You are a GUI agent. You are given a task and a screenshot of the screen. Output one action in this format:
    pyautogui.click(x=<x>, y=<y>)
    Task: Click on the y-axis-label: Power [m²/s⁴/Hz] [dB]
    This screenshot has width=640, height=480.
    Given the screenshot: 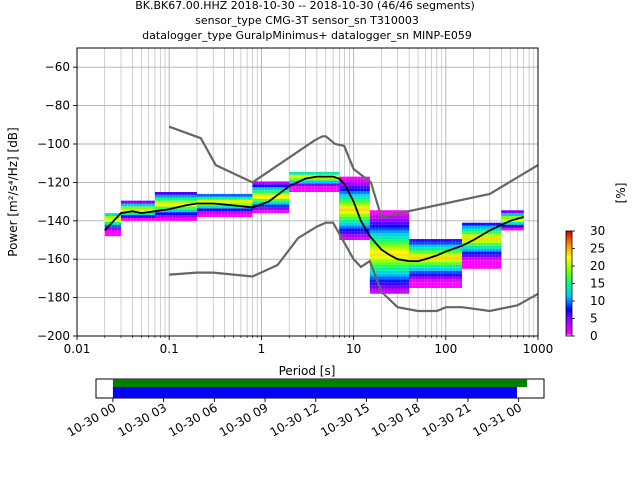 What is the action you would take?
    pyautogui.click(x=13, y=191)
    